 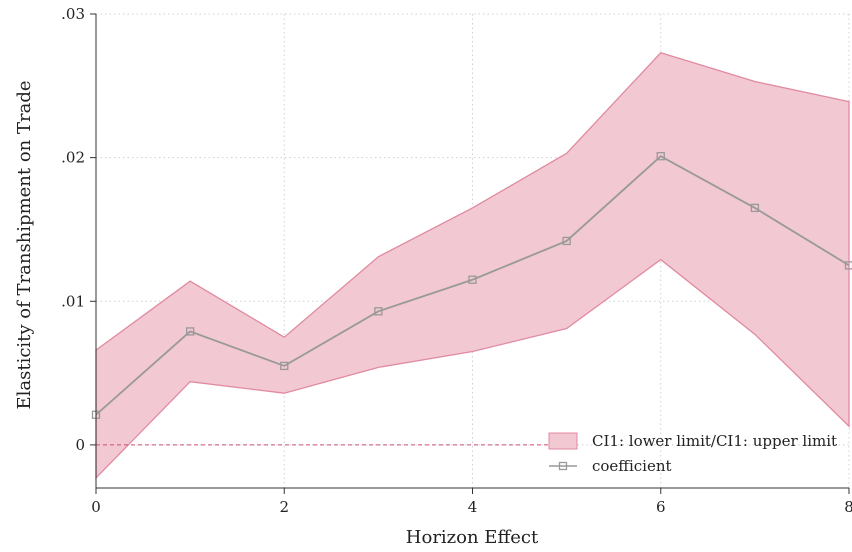 I want to click on x-tick-label-1: 2, so click(x=284, y=507).